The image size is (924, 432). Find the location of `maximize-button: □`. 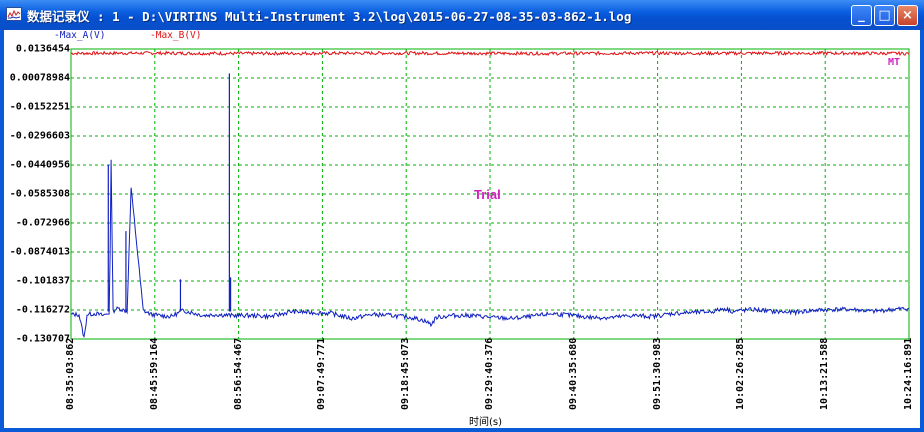

maximize-button: □ is located at coordinates (884, 15).